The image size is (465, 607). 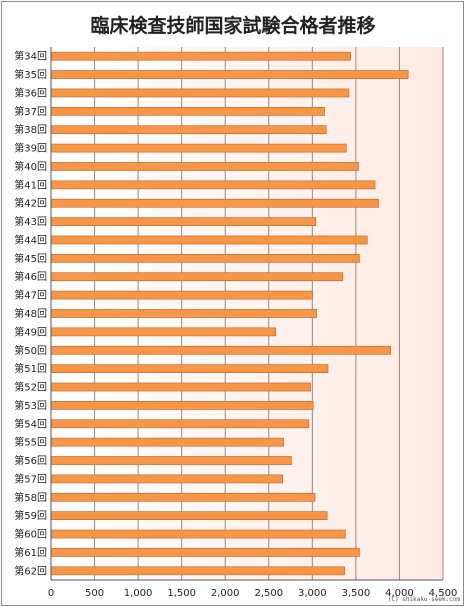 I want to click on y-tick-label: 第49回, so click(x=30, y=331).